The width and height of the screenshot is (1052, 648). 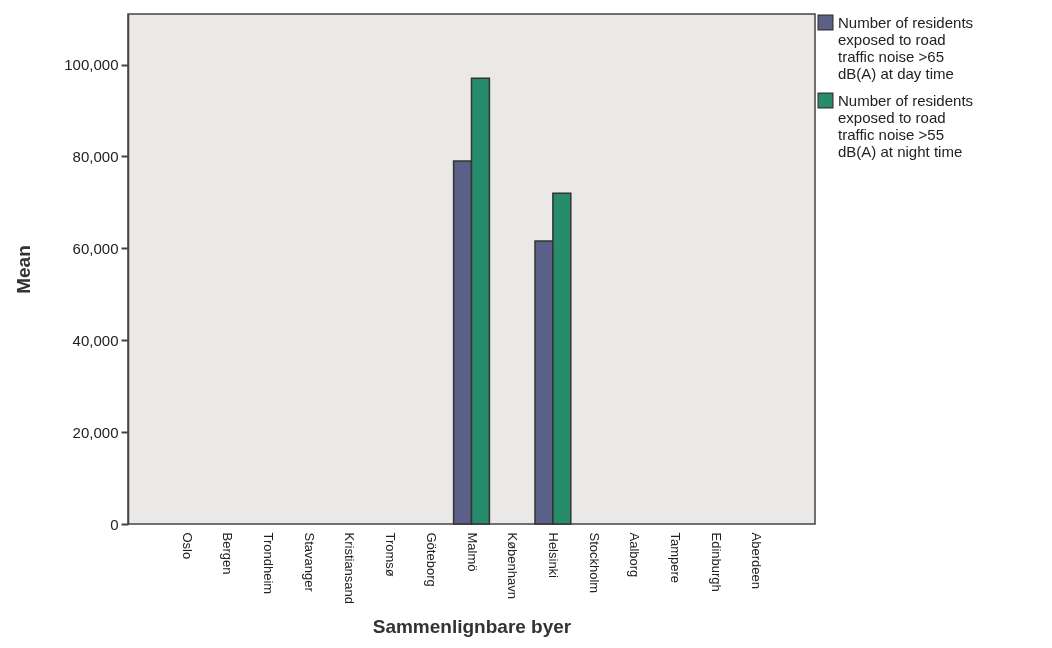 I want to click on x-tick-label: Tampere, so click(x=675, y=558).